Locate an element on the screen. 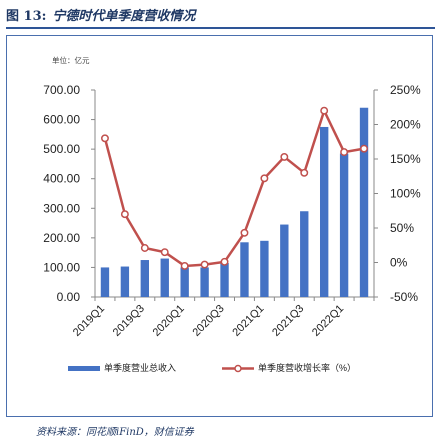 This screenshot has width=441, height=441. y-right-tick-label: 0% is located at coordinates (399, 263).